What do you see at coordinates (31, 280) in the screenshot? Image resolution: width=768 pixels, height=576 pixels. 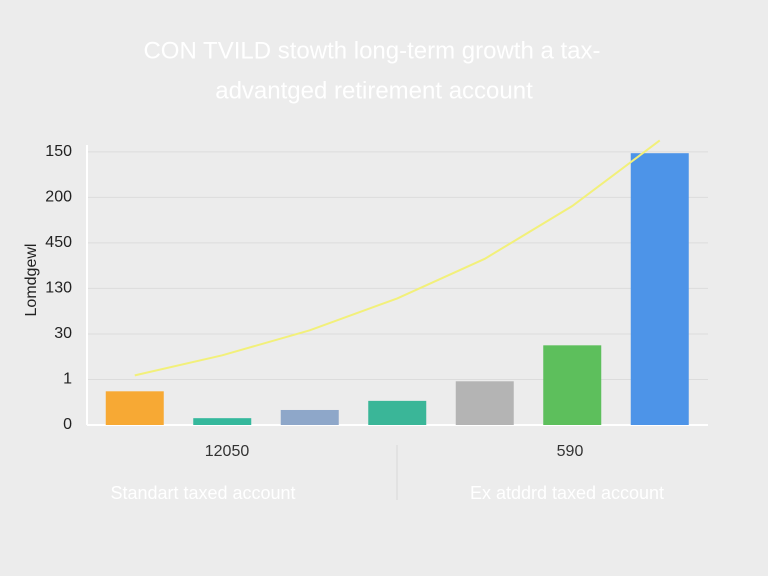 I see `y-axis-label: Lomdgewl` at bounding box center [31, 280].